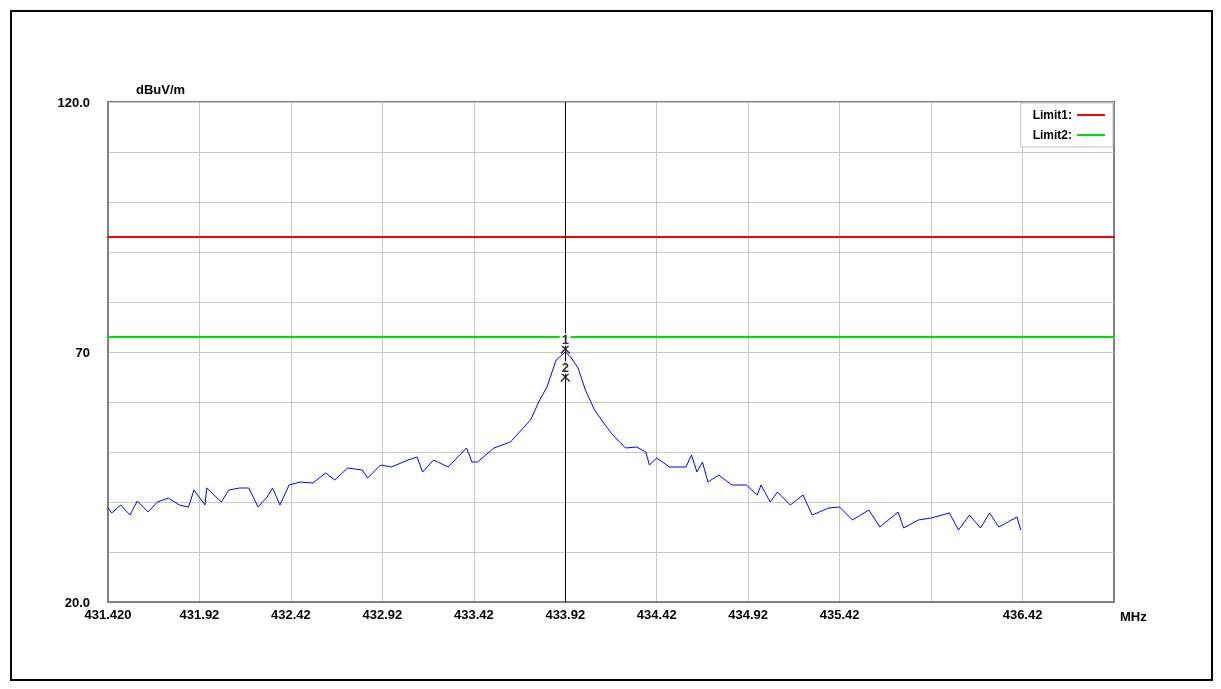 The width and height of the screenshot is (1221, 689). Describe the element at coordinates (656, 614) in the screenshot. I see `x-tick-label: 434.42` at that location.